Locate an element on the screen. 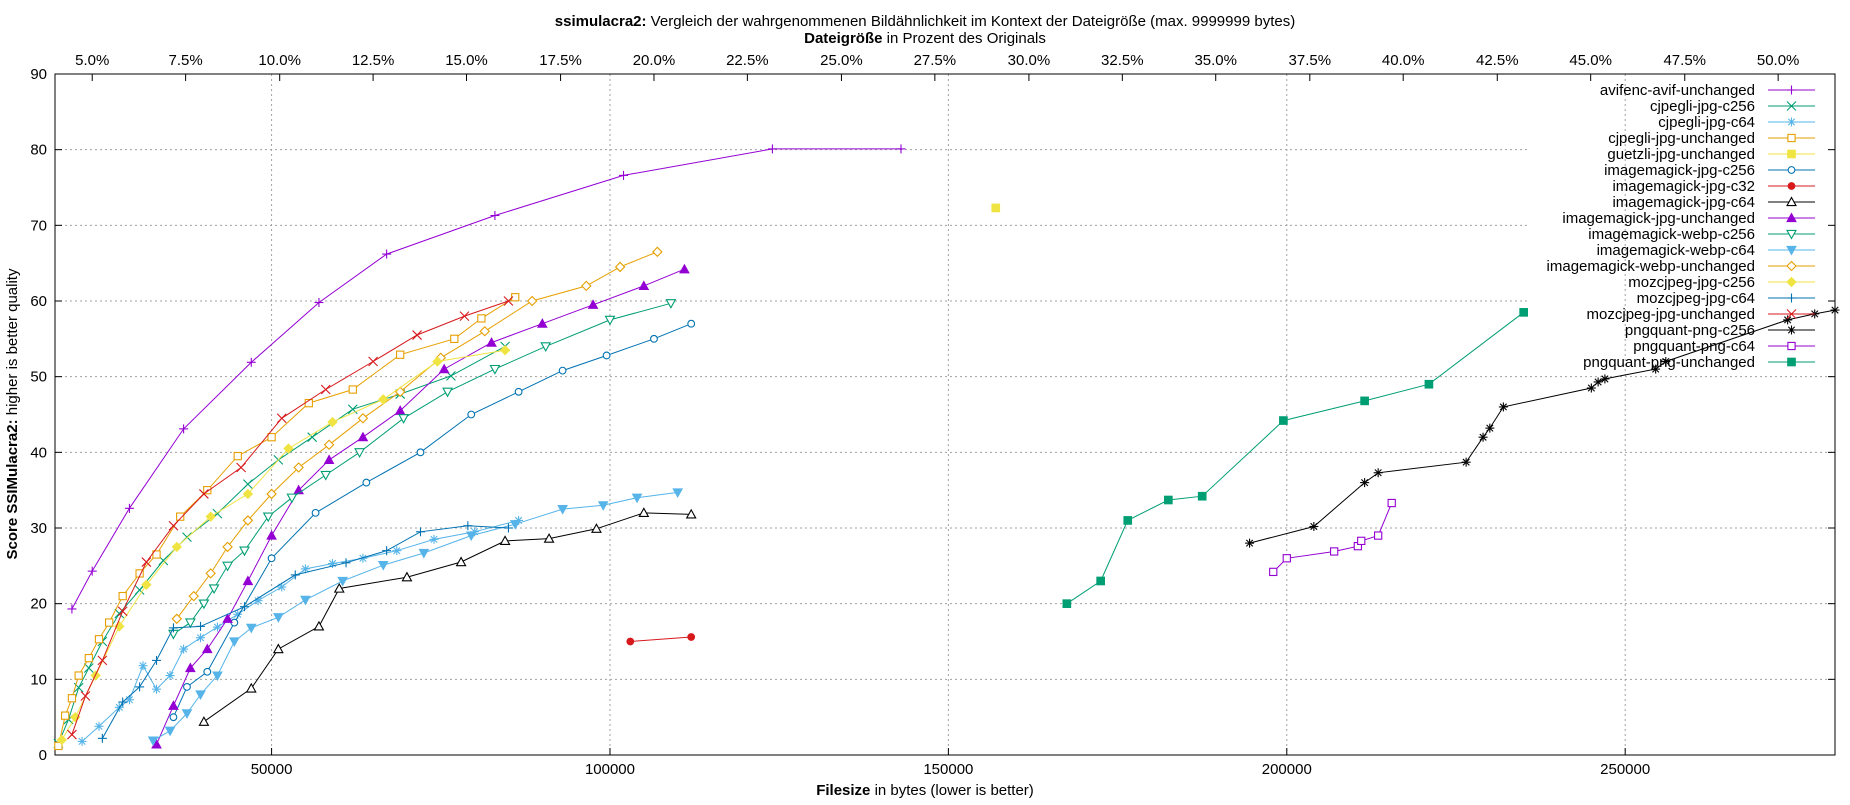 Image resolution: width=1850 pixels, height=805 pixels. series-imagemagick-jpg-c64 is located at coordinates (447, 616).